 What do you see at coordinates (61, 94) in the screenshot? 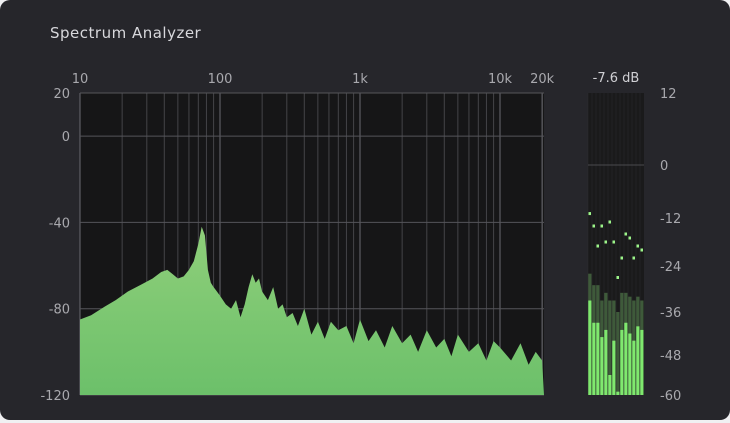
I see `y-tick-label: 20` at bounding box center [61, 94].